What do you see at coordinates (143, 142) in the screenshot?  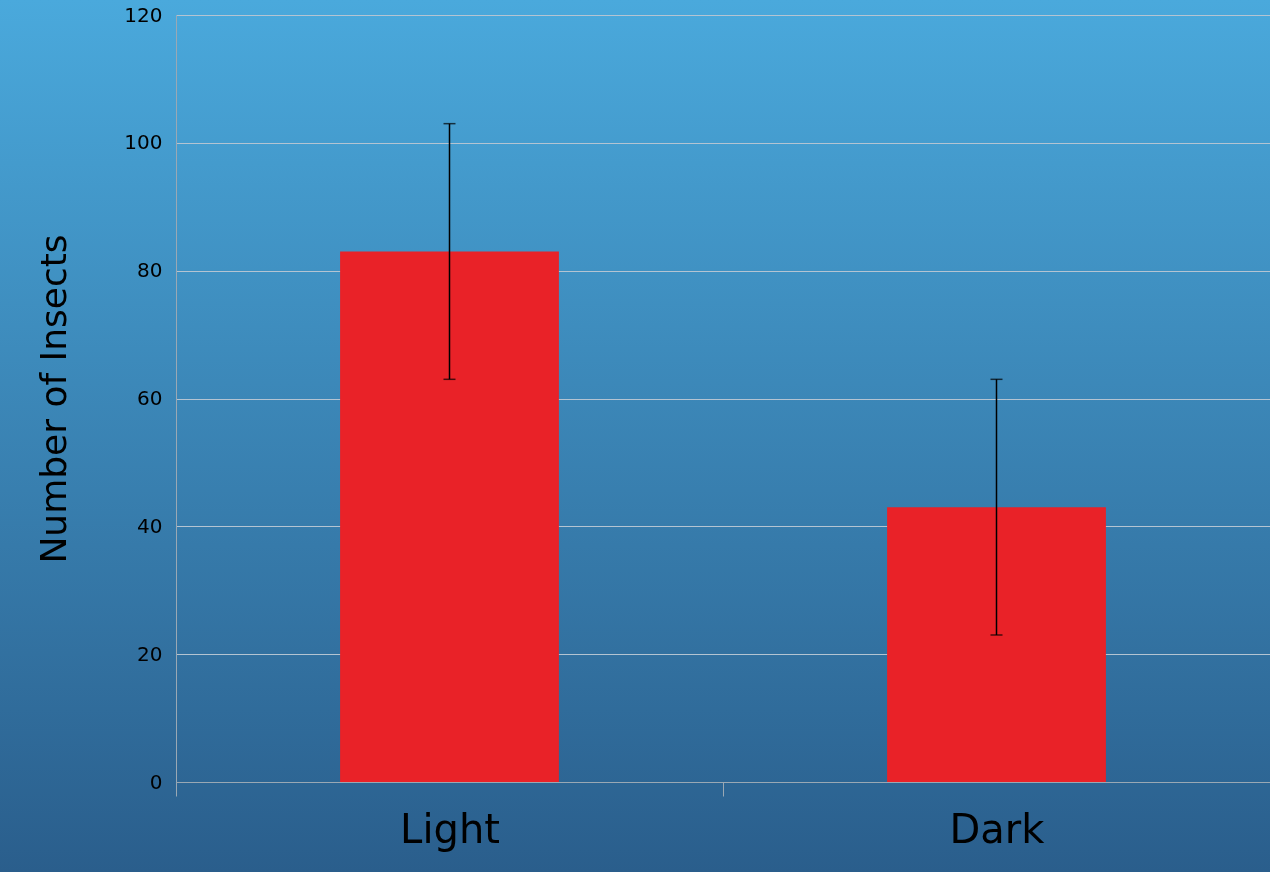 I see `y-tick-label: 100` at bounding box center [143, 142].